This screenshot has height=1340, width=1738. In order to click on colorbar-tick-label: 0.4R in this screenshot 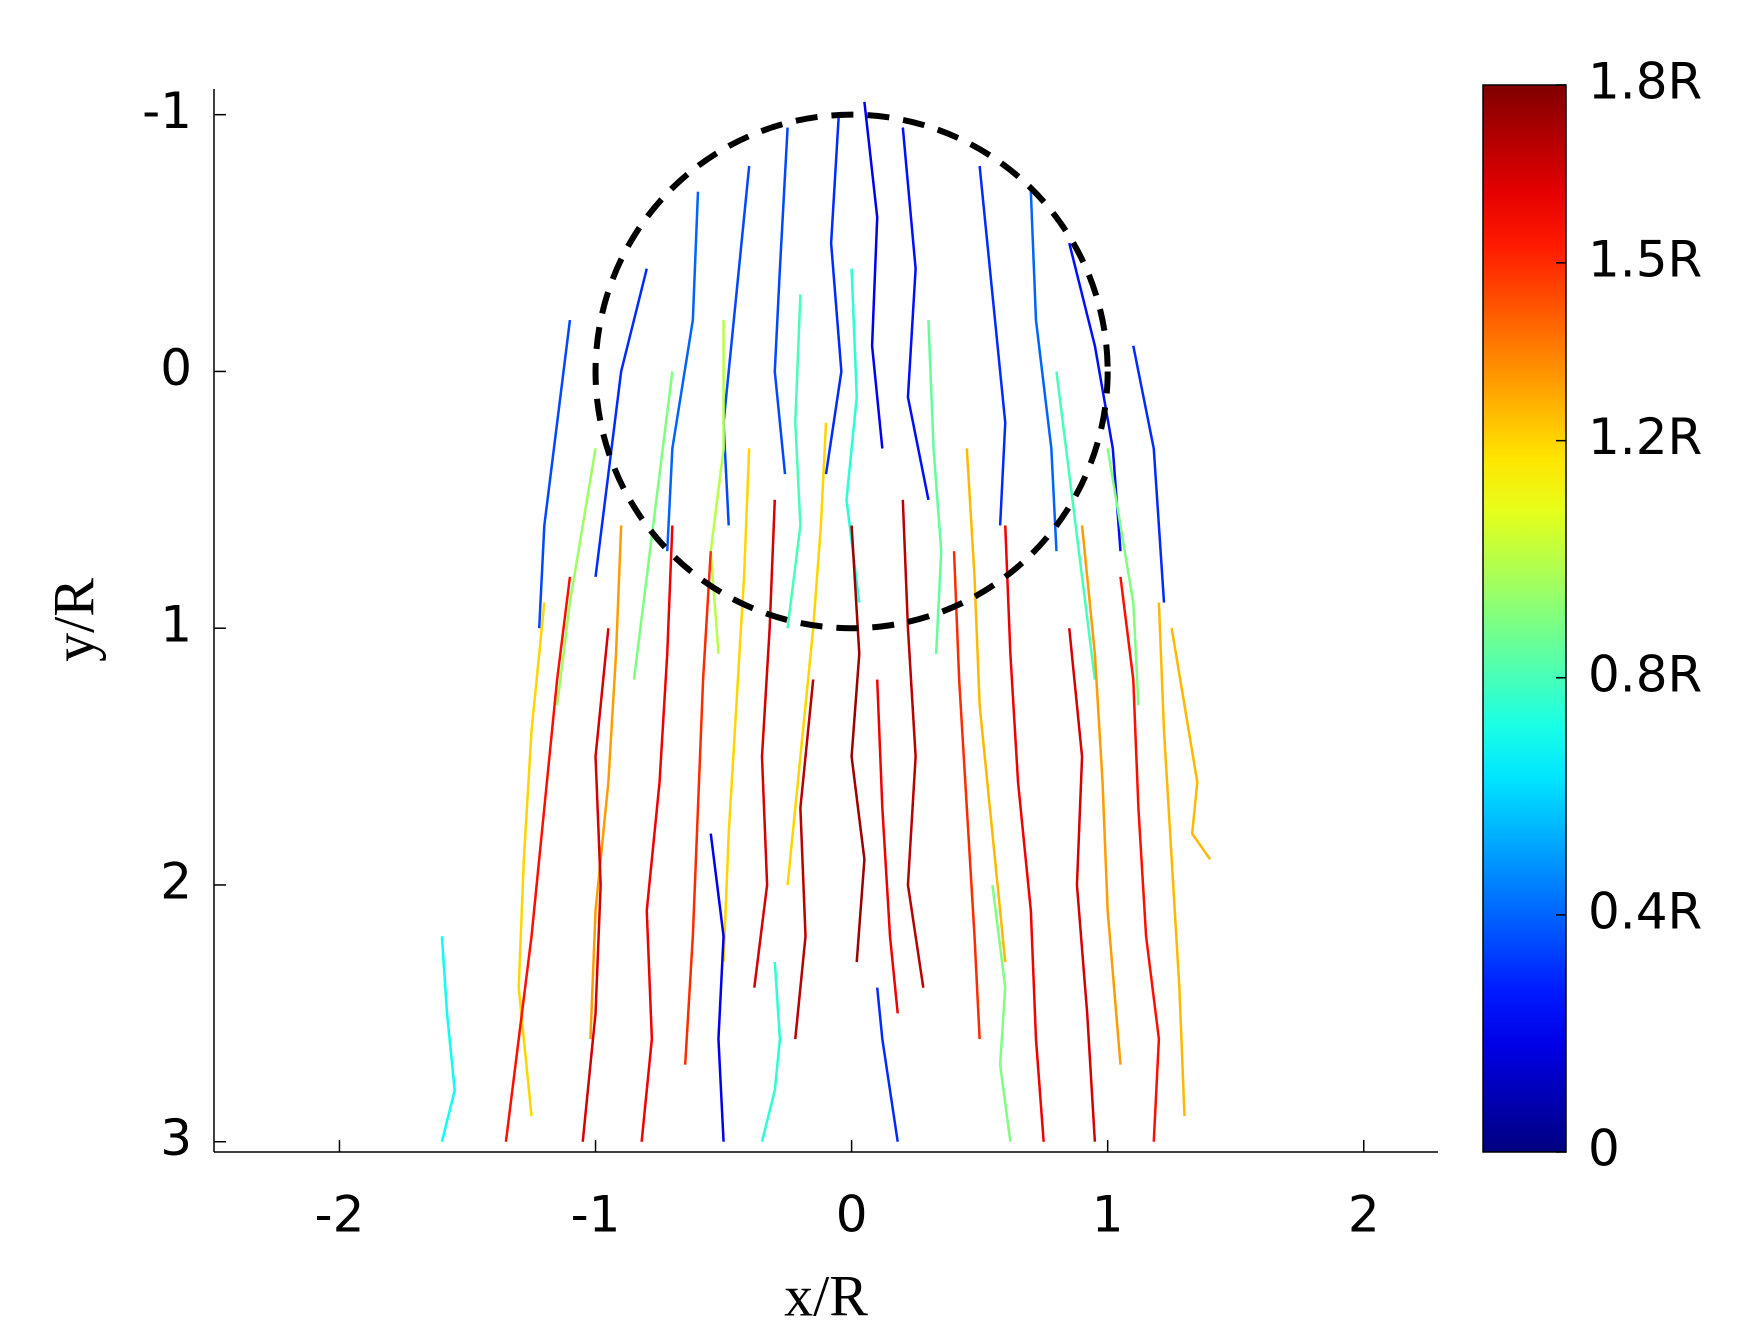, I will do `click(1645, 911)`.